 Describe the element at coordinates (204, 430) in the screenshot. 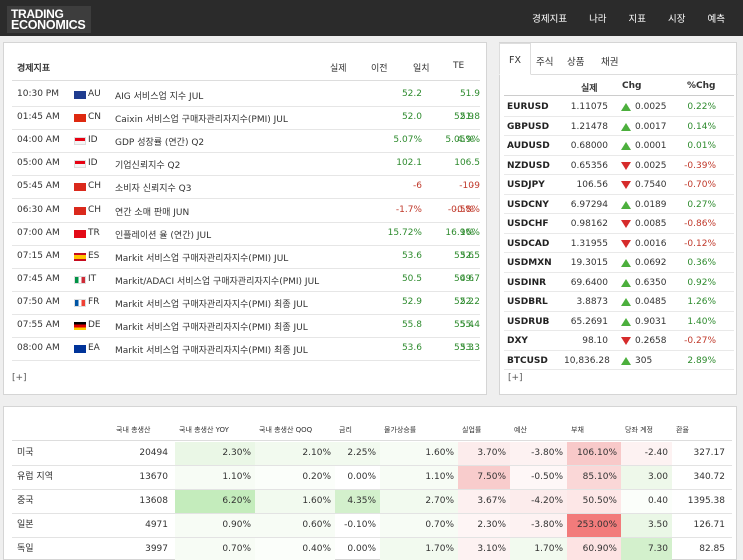

I see `summary-col-header: 국내 총생산 YOY` at that location.